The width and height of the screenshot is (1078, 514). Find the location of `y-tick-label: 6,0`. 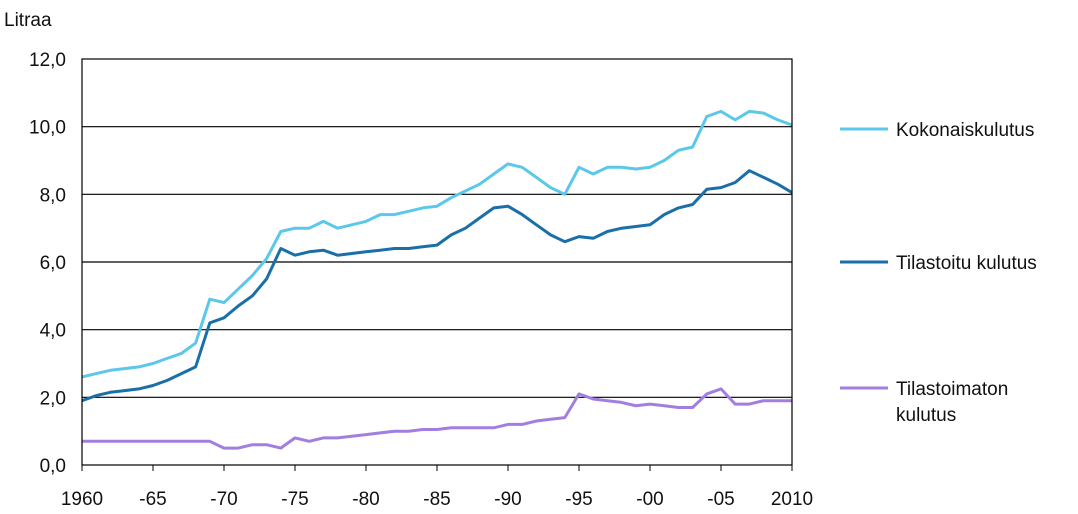

y-tick-label: 6,0 is located at coordinates (53, 263).